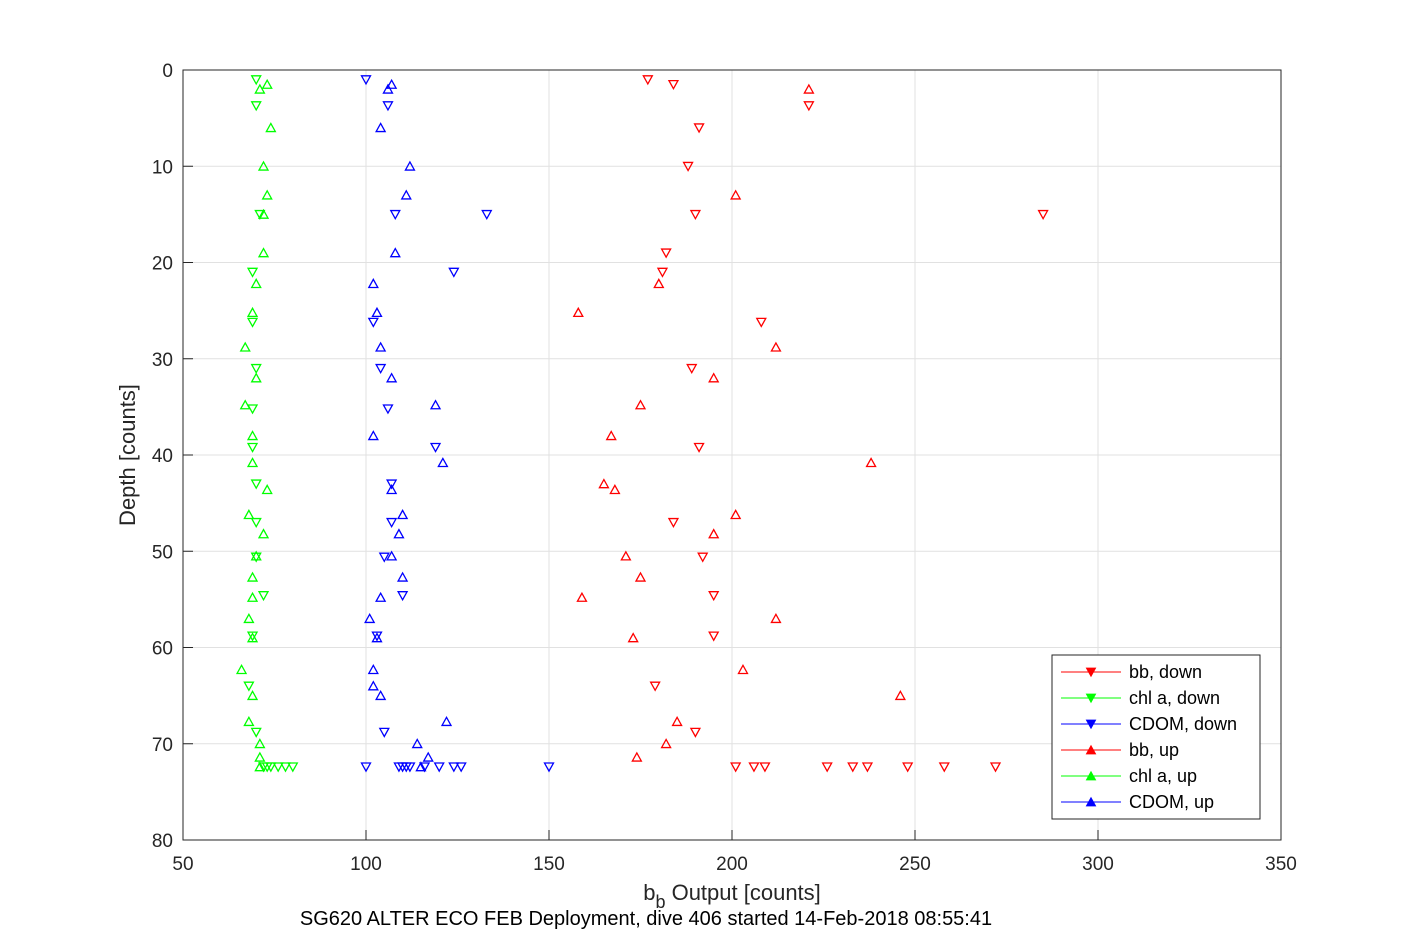 The image size is (1417, 945). I want to click on x-tick-labels: 50 100 150 200 250 300 350, so click(734, 864).